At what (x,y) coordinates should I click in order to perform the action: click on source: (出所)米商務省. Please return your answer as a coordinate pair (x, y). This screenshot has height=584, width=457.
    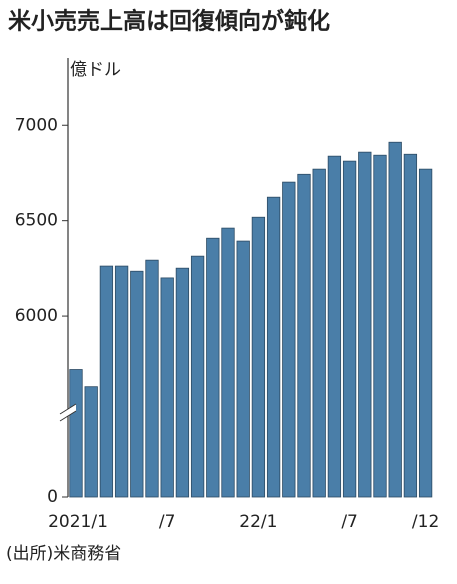
    Looking at the image, I should click on (63, 554).